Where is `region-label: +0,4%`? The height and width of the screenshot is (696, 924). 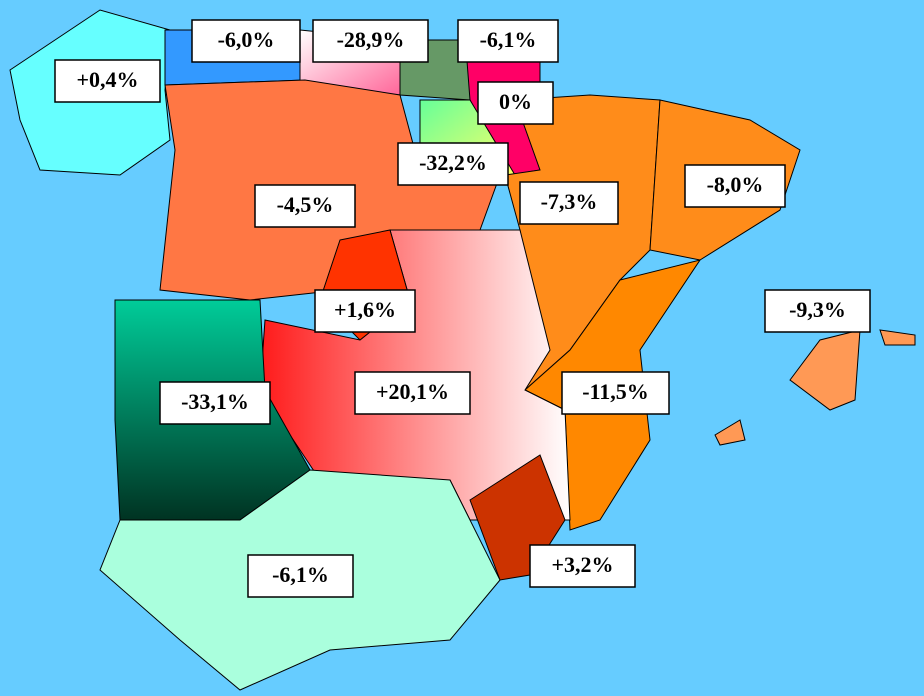
region-label: +0,4% is located at coordinates (107, 79).